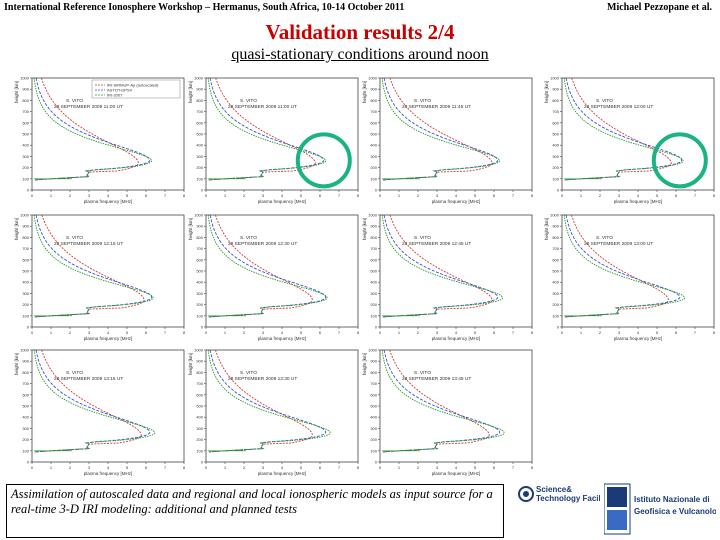 This screenshot has width=720, height=540. Describe the element at coordinates (568, 494) in the screenshot. I see `stfc-logo-text: Science&Technology Facilities Council` at that location.